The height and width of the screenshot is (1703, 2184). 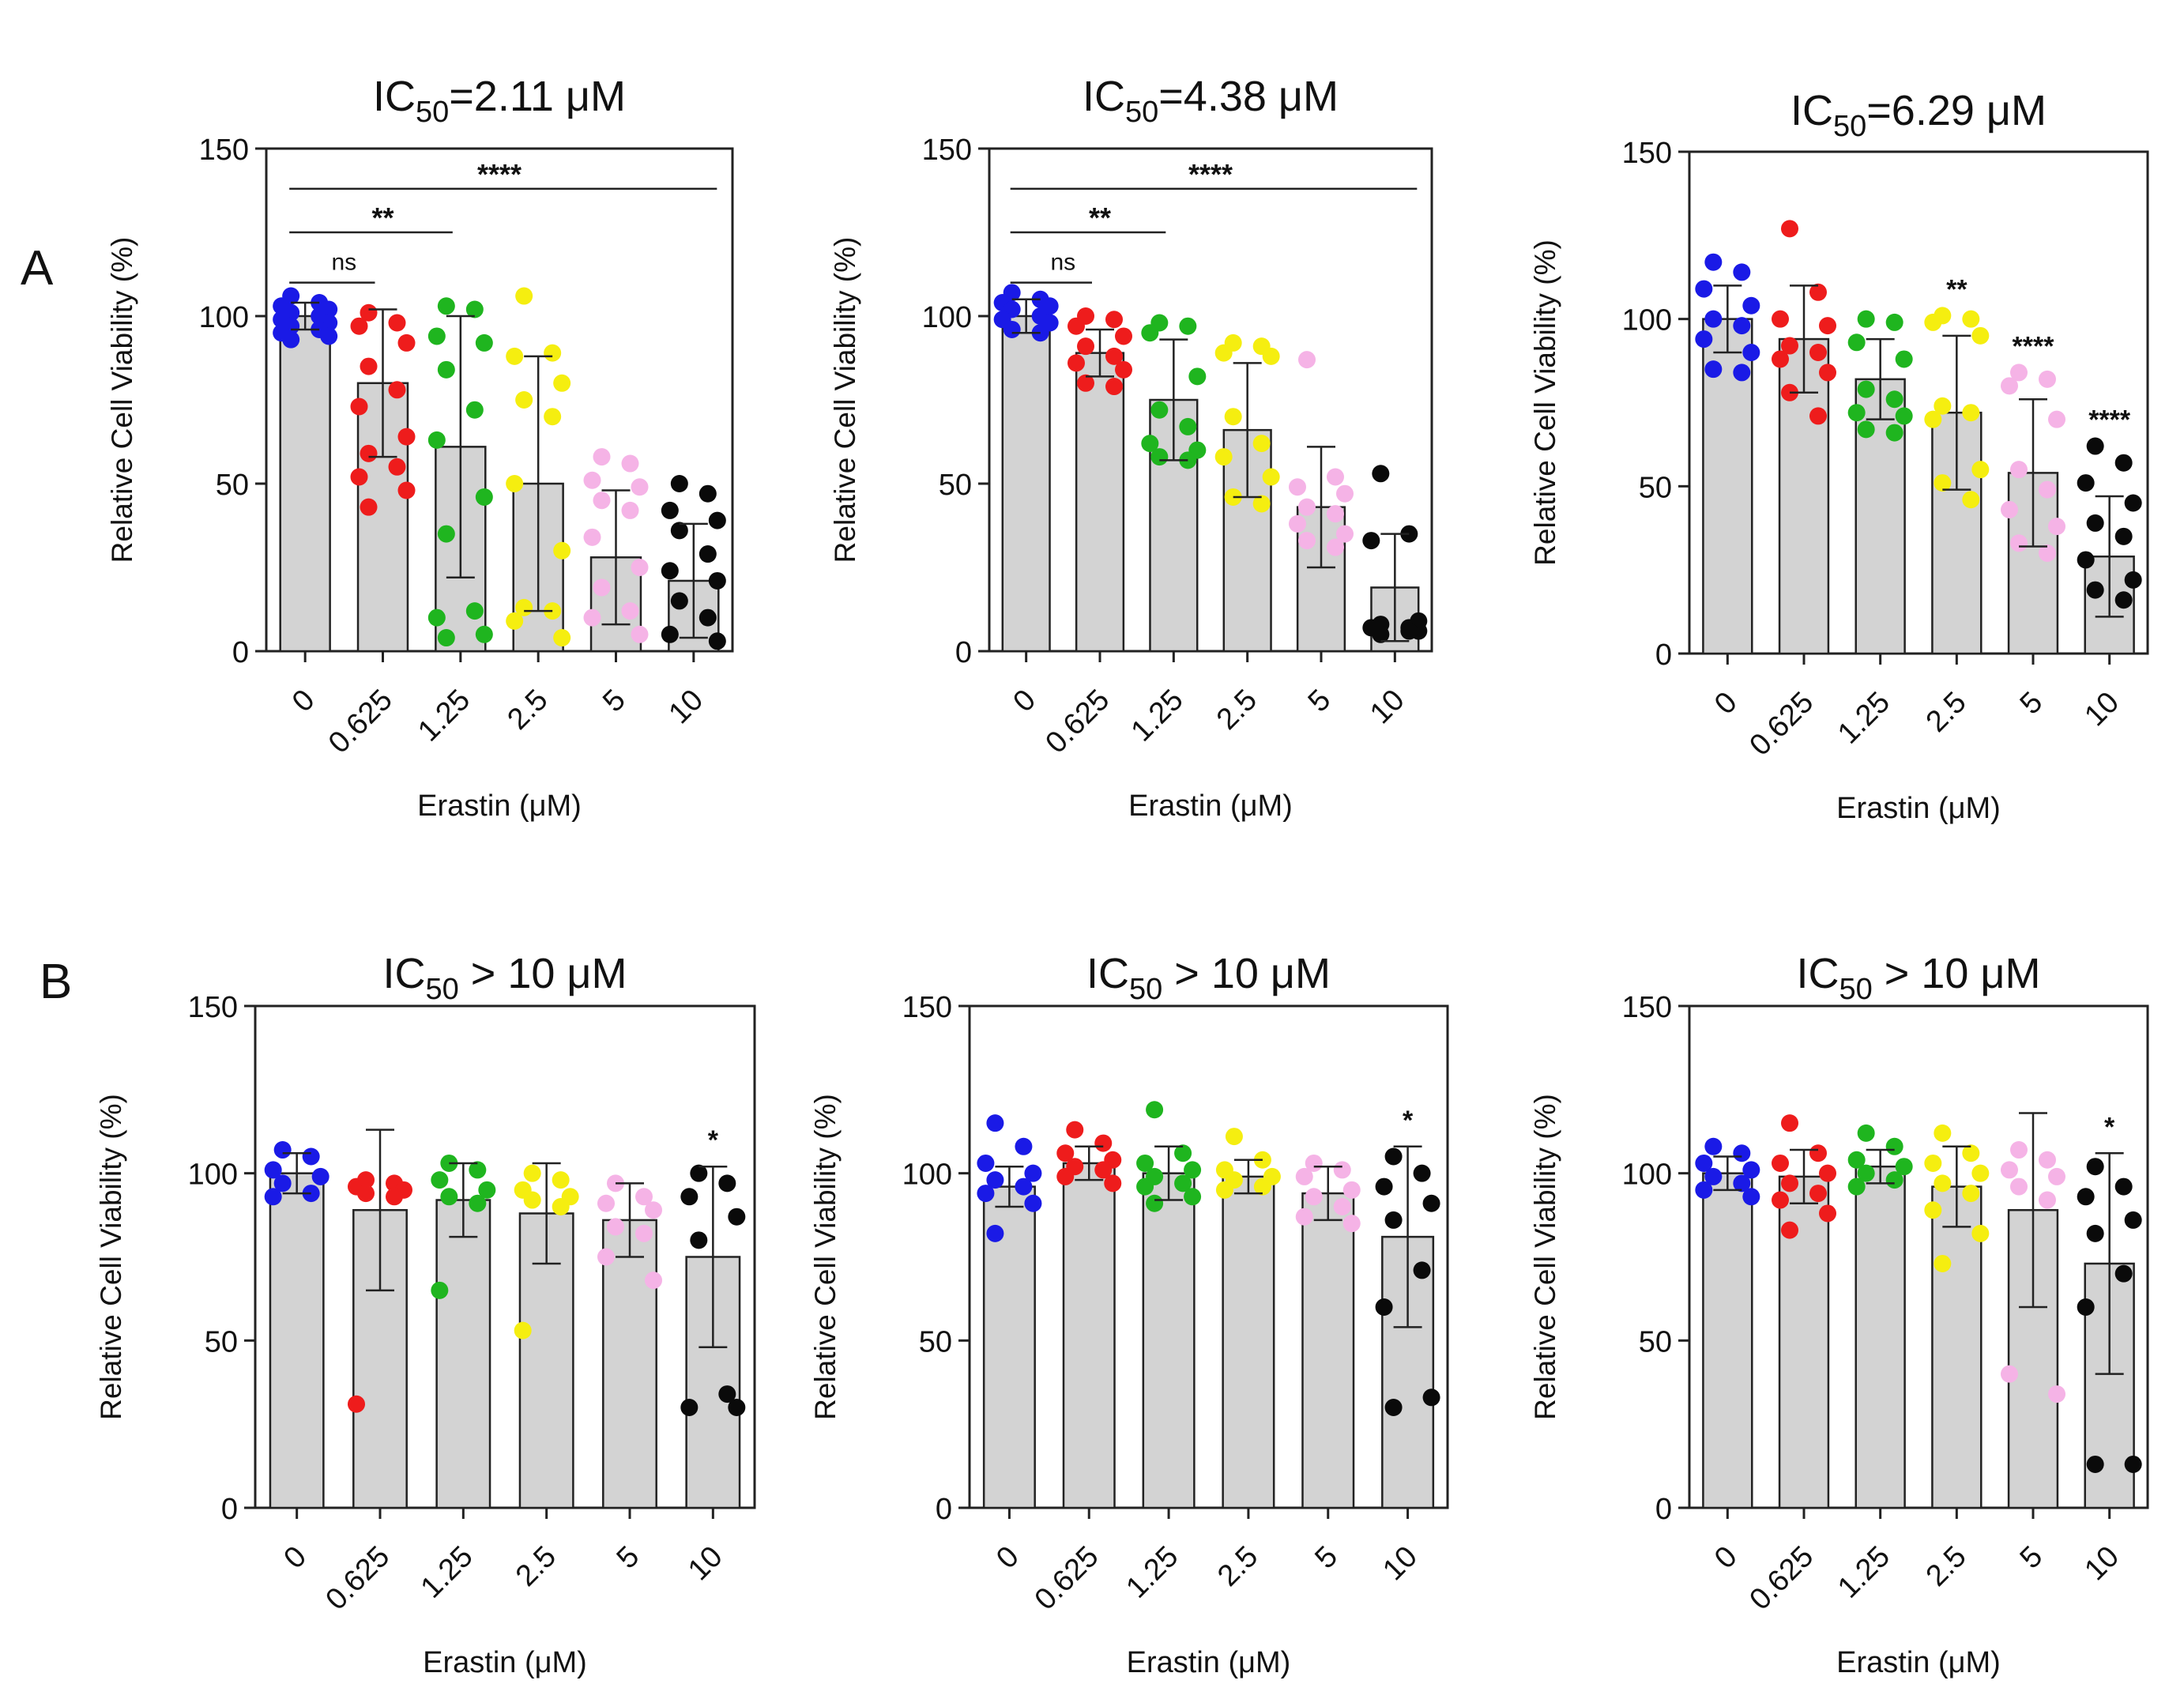 I want to click on y-tick-label: 100, so click(x=1647, y=320).